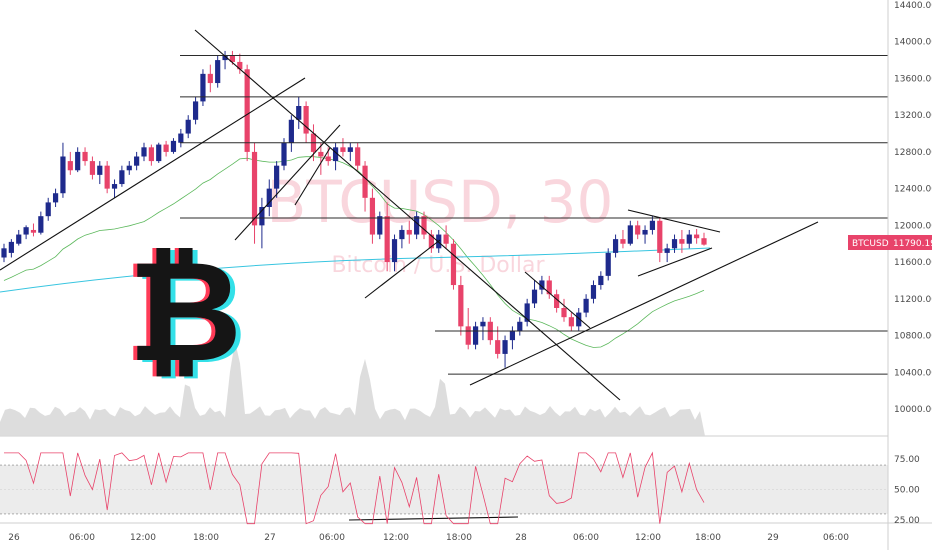 This screenshot has height=550, width=932. I want to click on watermark-subtitle: Bitcoin / U.S. Dollar, so click(438, 265).